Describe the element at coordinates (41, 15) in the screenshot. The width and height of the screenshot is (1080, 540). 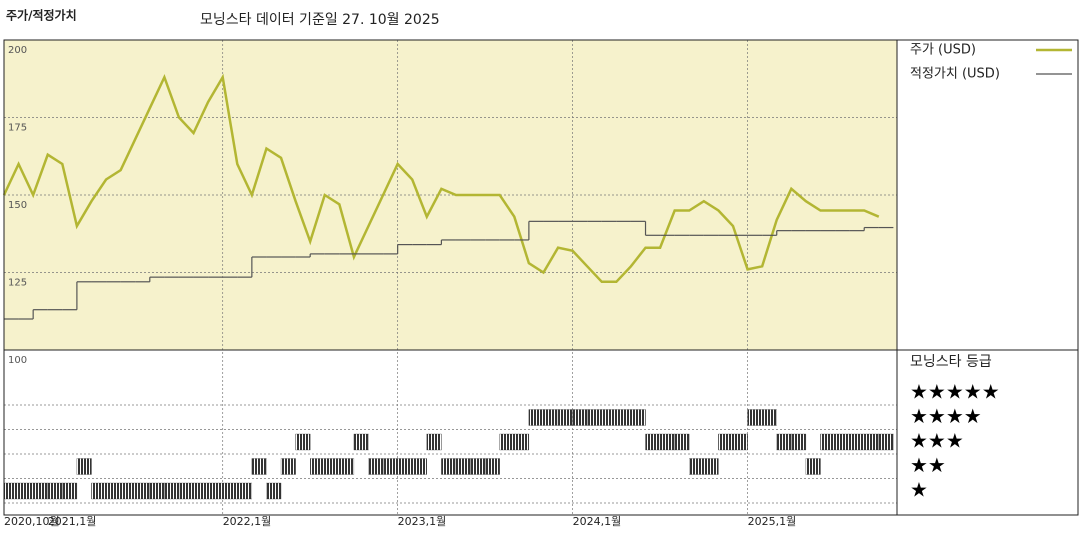
I see `chart-title: 주가/적정가치` at that location.